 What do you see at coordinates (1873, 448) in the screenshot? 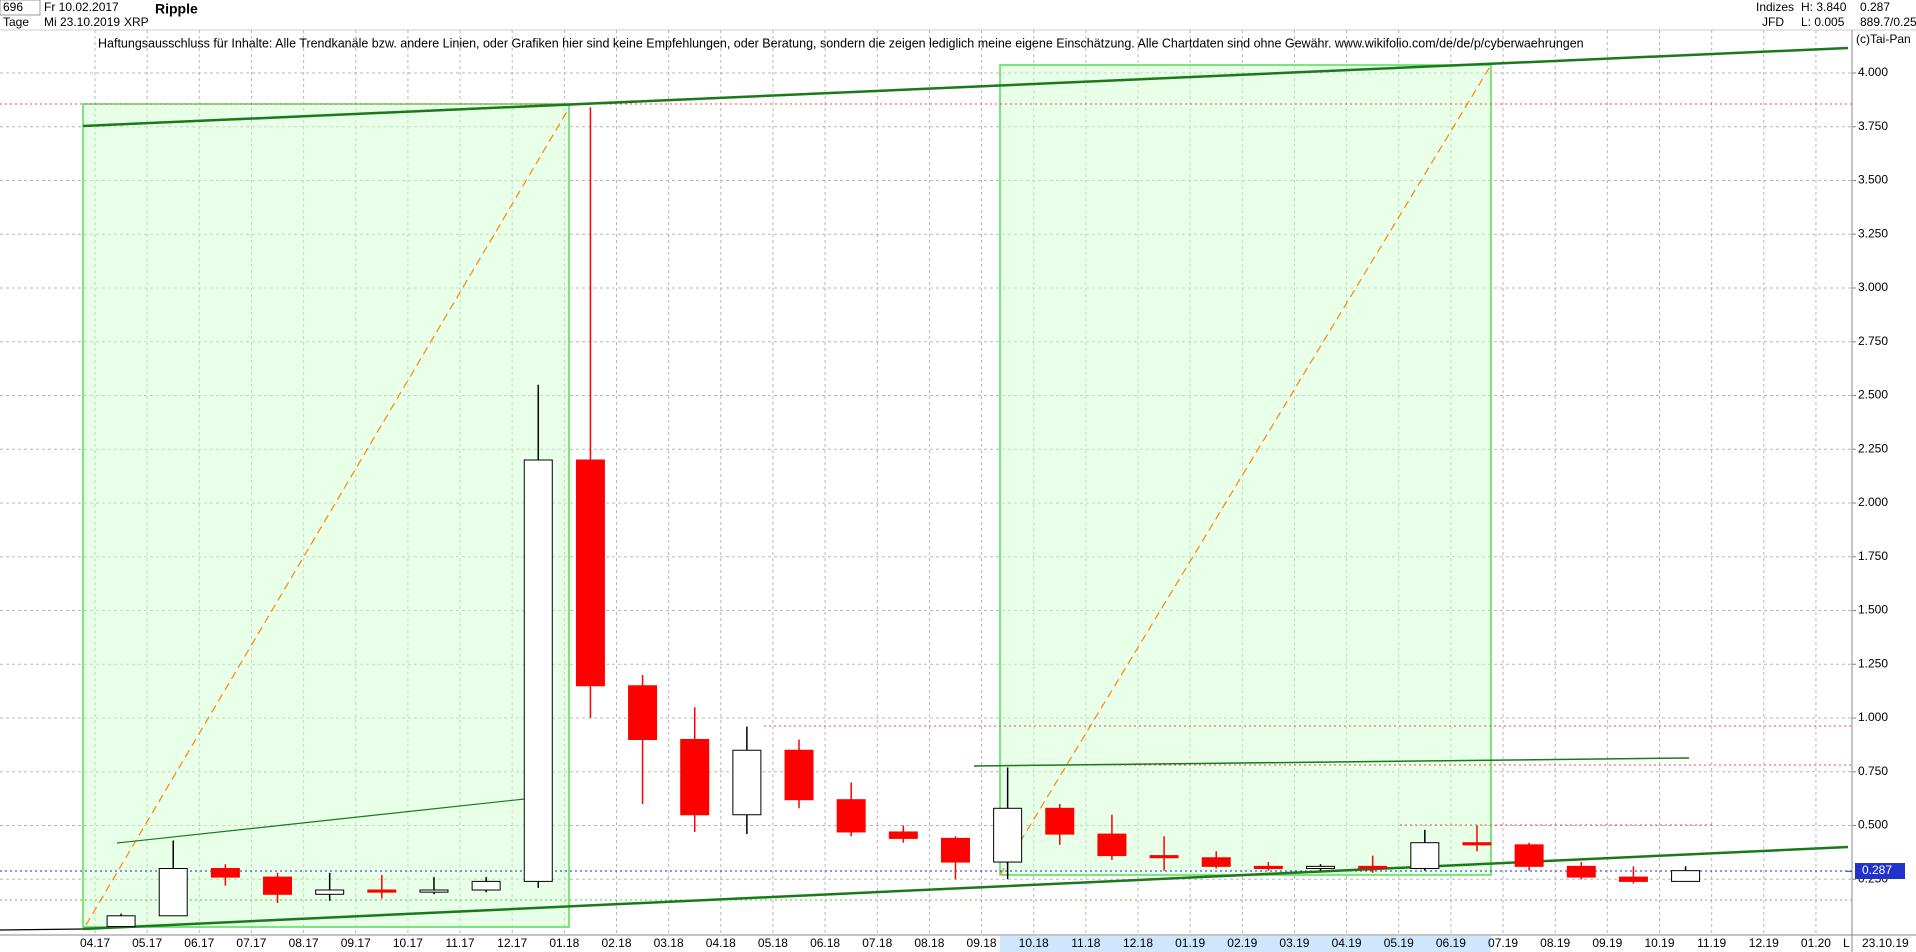
I see `y-tick-label: 2.250` at bounding box center [1873, 448].